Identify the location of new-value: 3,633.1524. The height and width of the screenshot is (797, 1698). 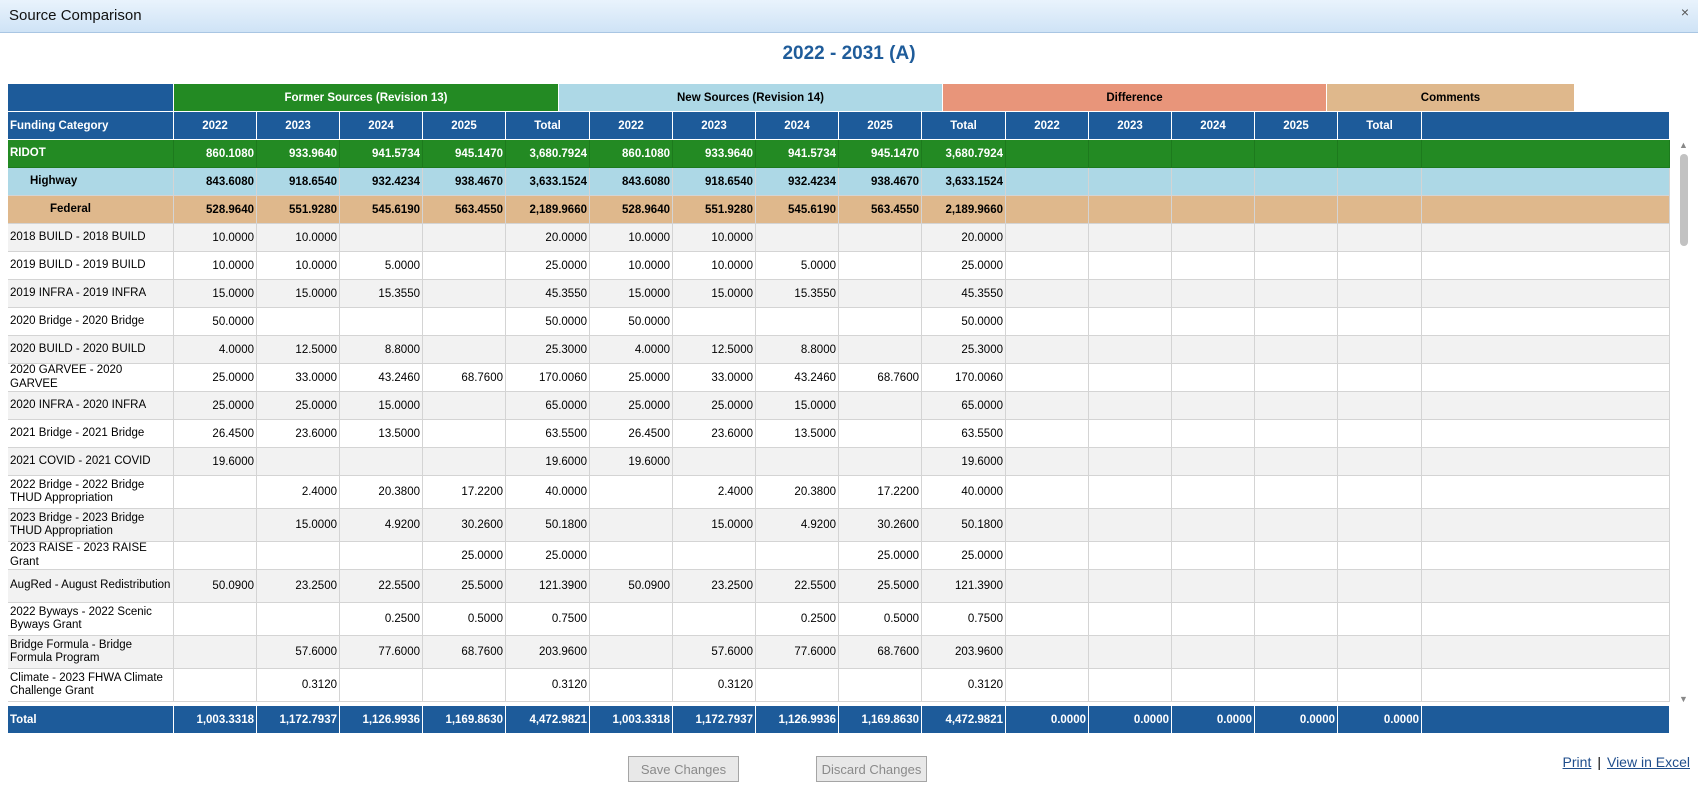
(964, 182).